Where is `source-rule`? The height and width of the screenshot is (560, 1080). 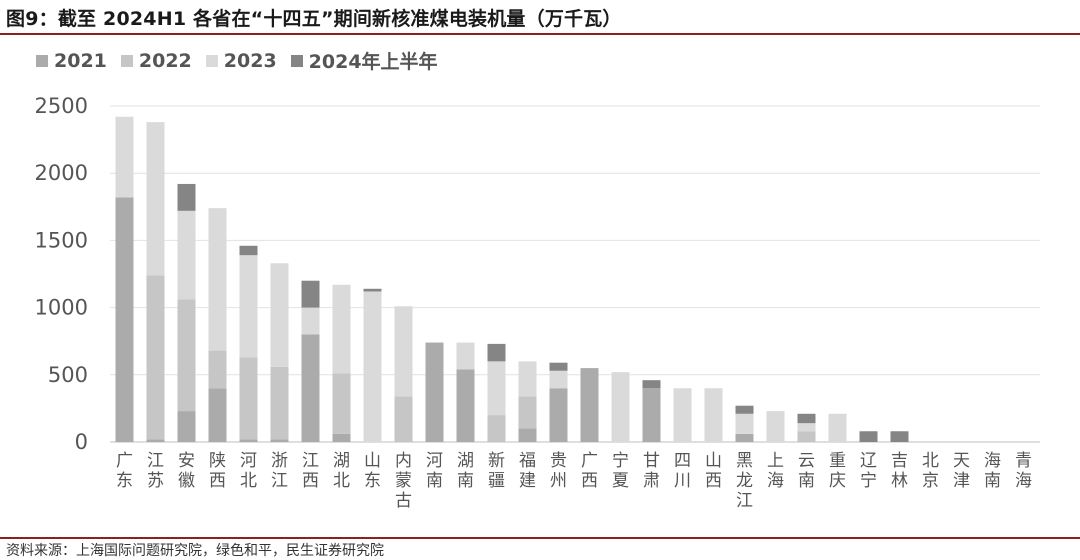
source-rule is located at coordinates (540, 538).